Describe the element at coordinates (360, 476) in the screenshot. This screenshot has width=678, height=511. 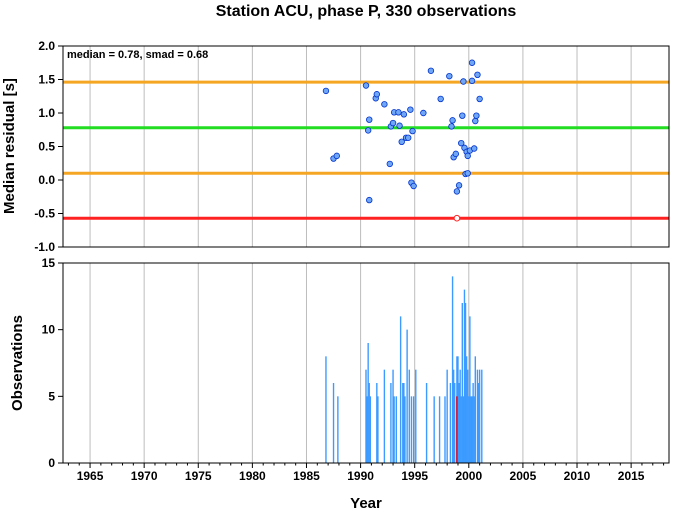
I see `x-tick-label: 1990` at that location.